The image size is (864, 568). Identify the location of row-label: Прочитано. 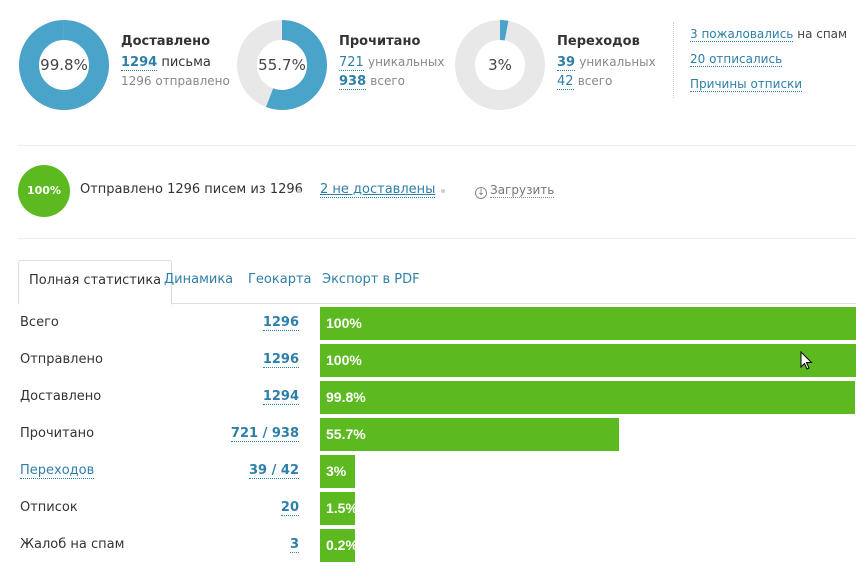
(57, 433).